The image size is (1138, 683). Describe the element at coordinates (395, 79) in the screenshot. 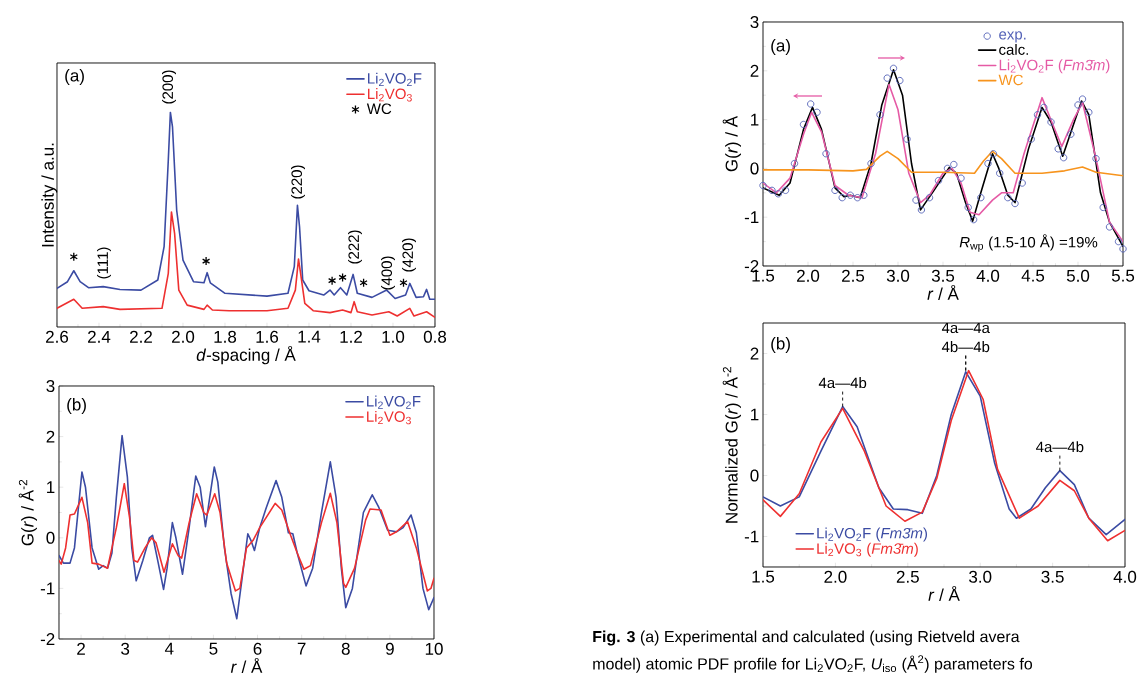

I see `legend-label: Li$_{2}$VO$_{2}$F` at that location.